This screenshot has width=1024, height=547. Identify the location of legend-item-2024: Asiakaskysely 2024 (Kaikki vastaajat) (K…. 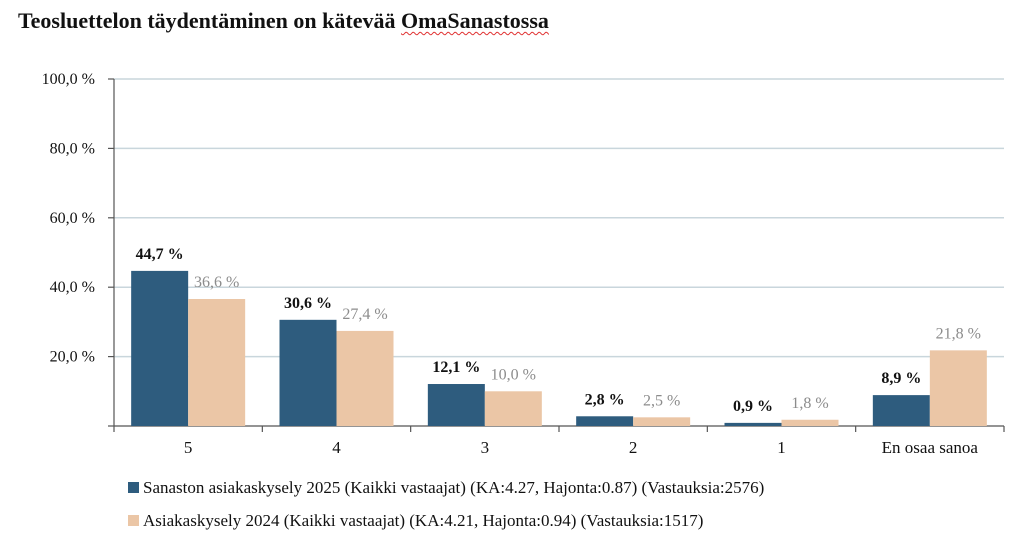
(415, 521).